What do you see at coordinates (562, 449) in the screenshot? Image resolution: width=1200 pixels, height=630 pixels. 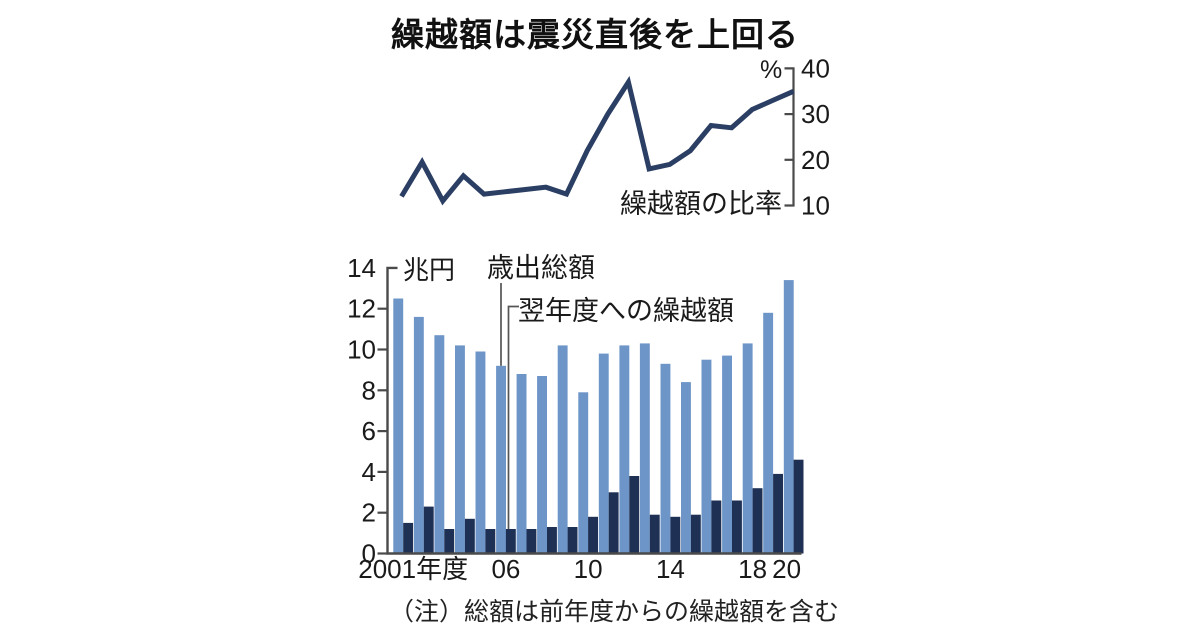 I see `bar-expenditure-2009` at bounding box center [562, 449].